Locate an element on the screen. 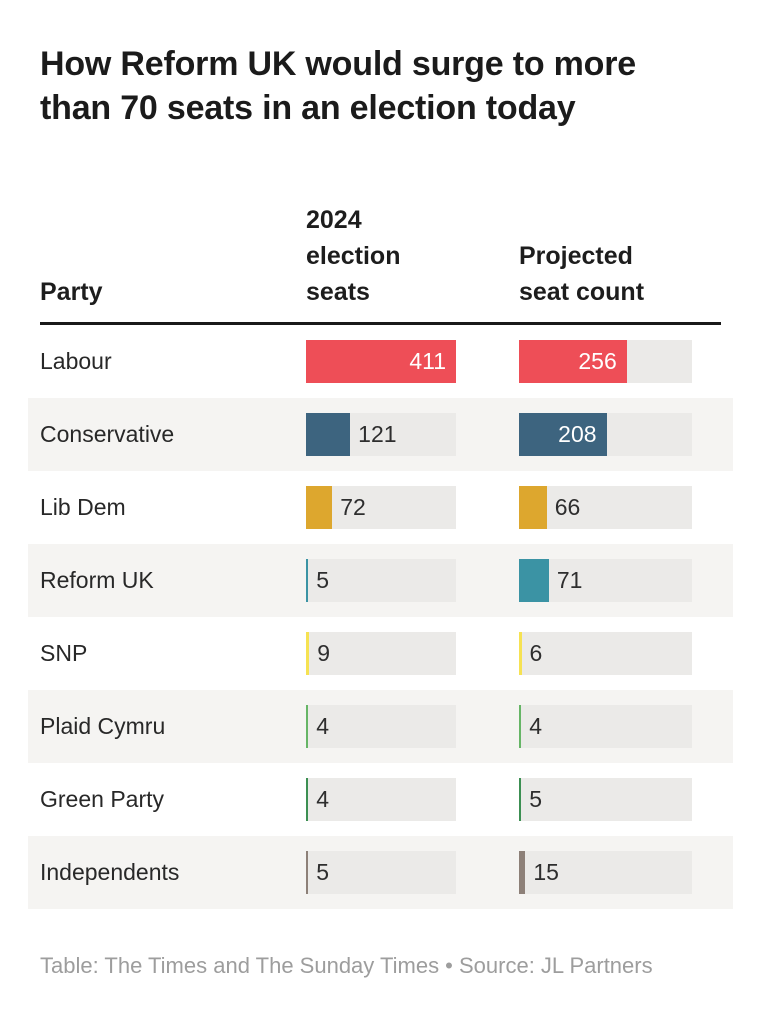 The image size is (761, 1023). bar-value: 121 is located at coordinates (377, 434).